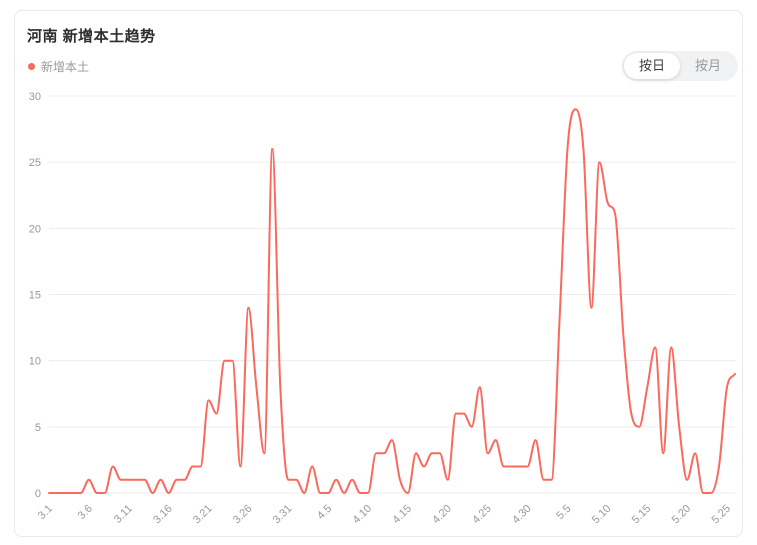 The height and width of the screenshot is (545, 757). I want to click on x-axis-label: 3.21, so click(203, 515).